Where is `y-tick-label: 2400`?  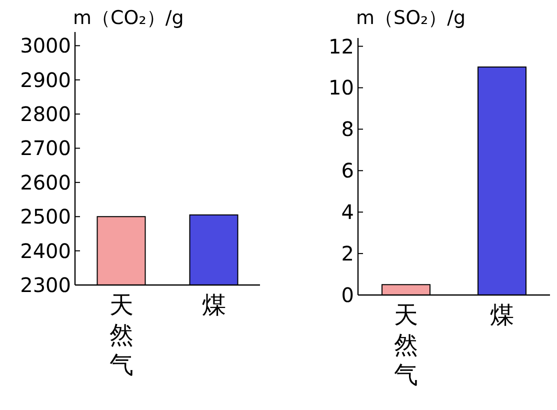
y-tick-label: 2400 is located at coordinates (45, 250).